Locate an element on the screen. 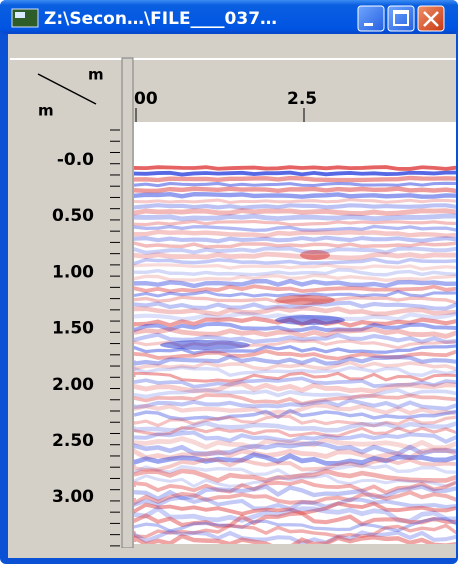  y-label: -0.0 is located at coordinates (75, 160).